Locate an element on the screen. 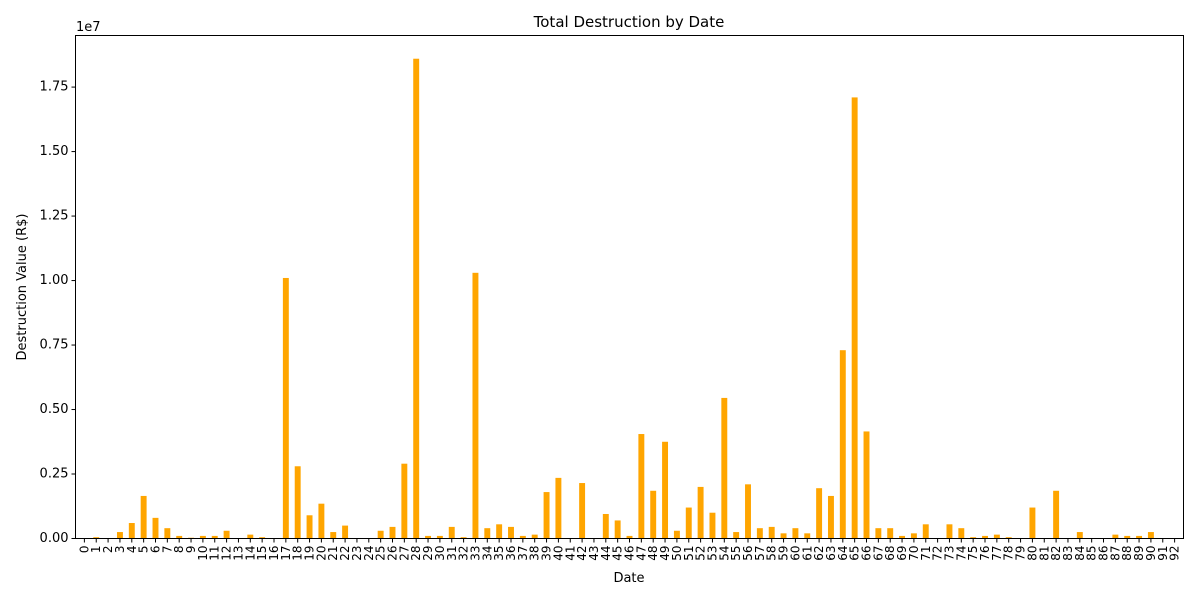  x-tick-label-88: 88 is located at coordinates (1127, 553).